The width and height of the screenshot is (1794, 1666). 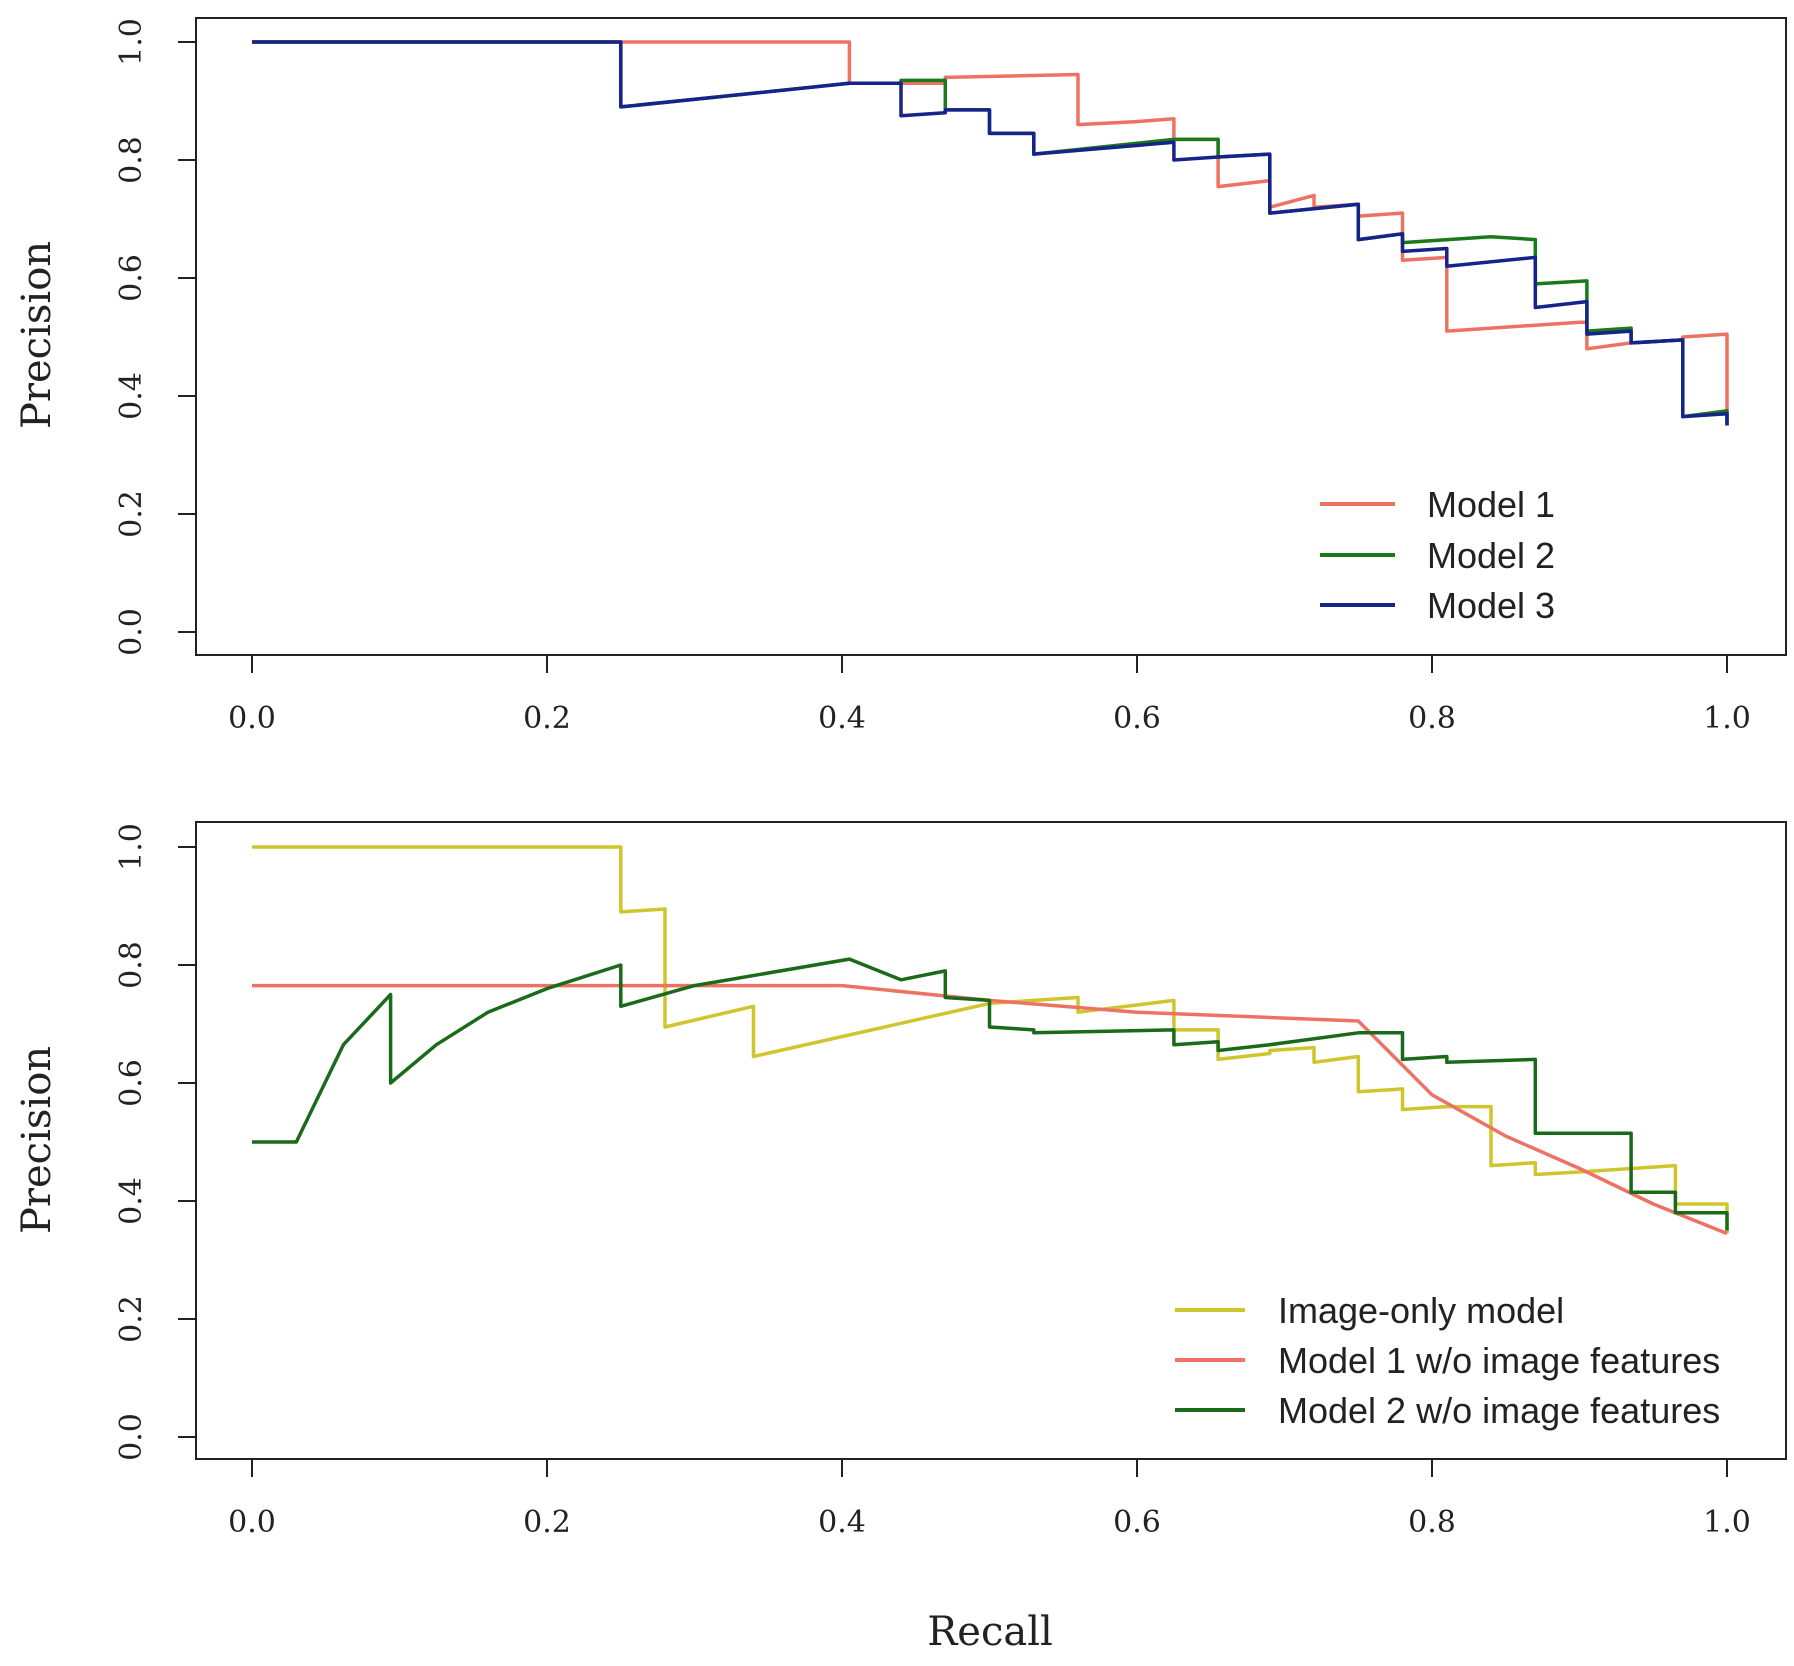 I want to click on bottom-x-tick-label: 0.8, so click(x=1432, y=1522).